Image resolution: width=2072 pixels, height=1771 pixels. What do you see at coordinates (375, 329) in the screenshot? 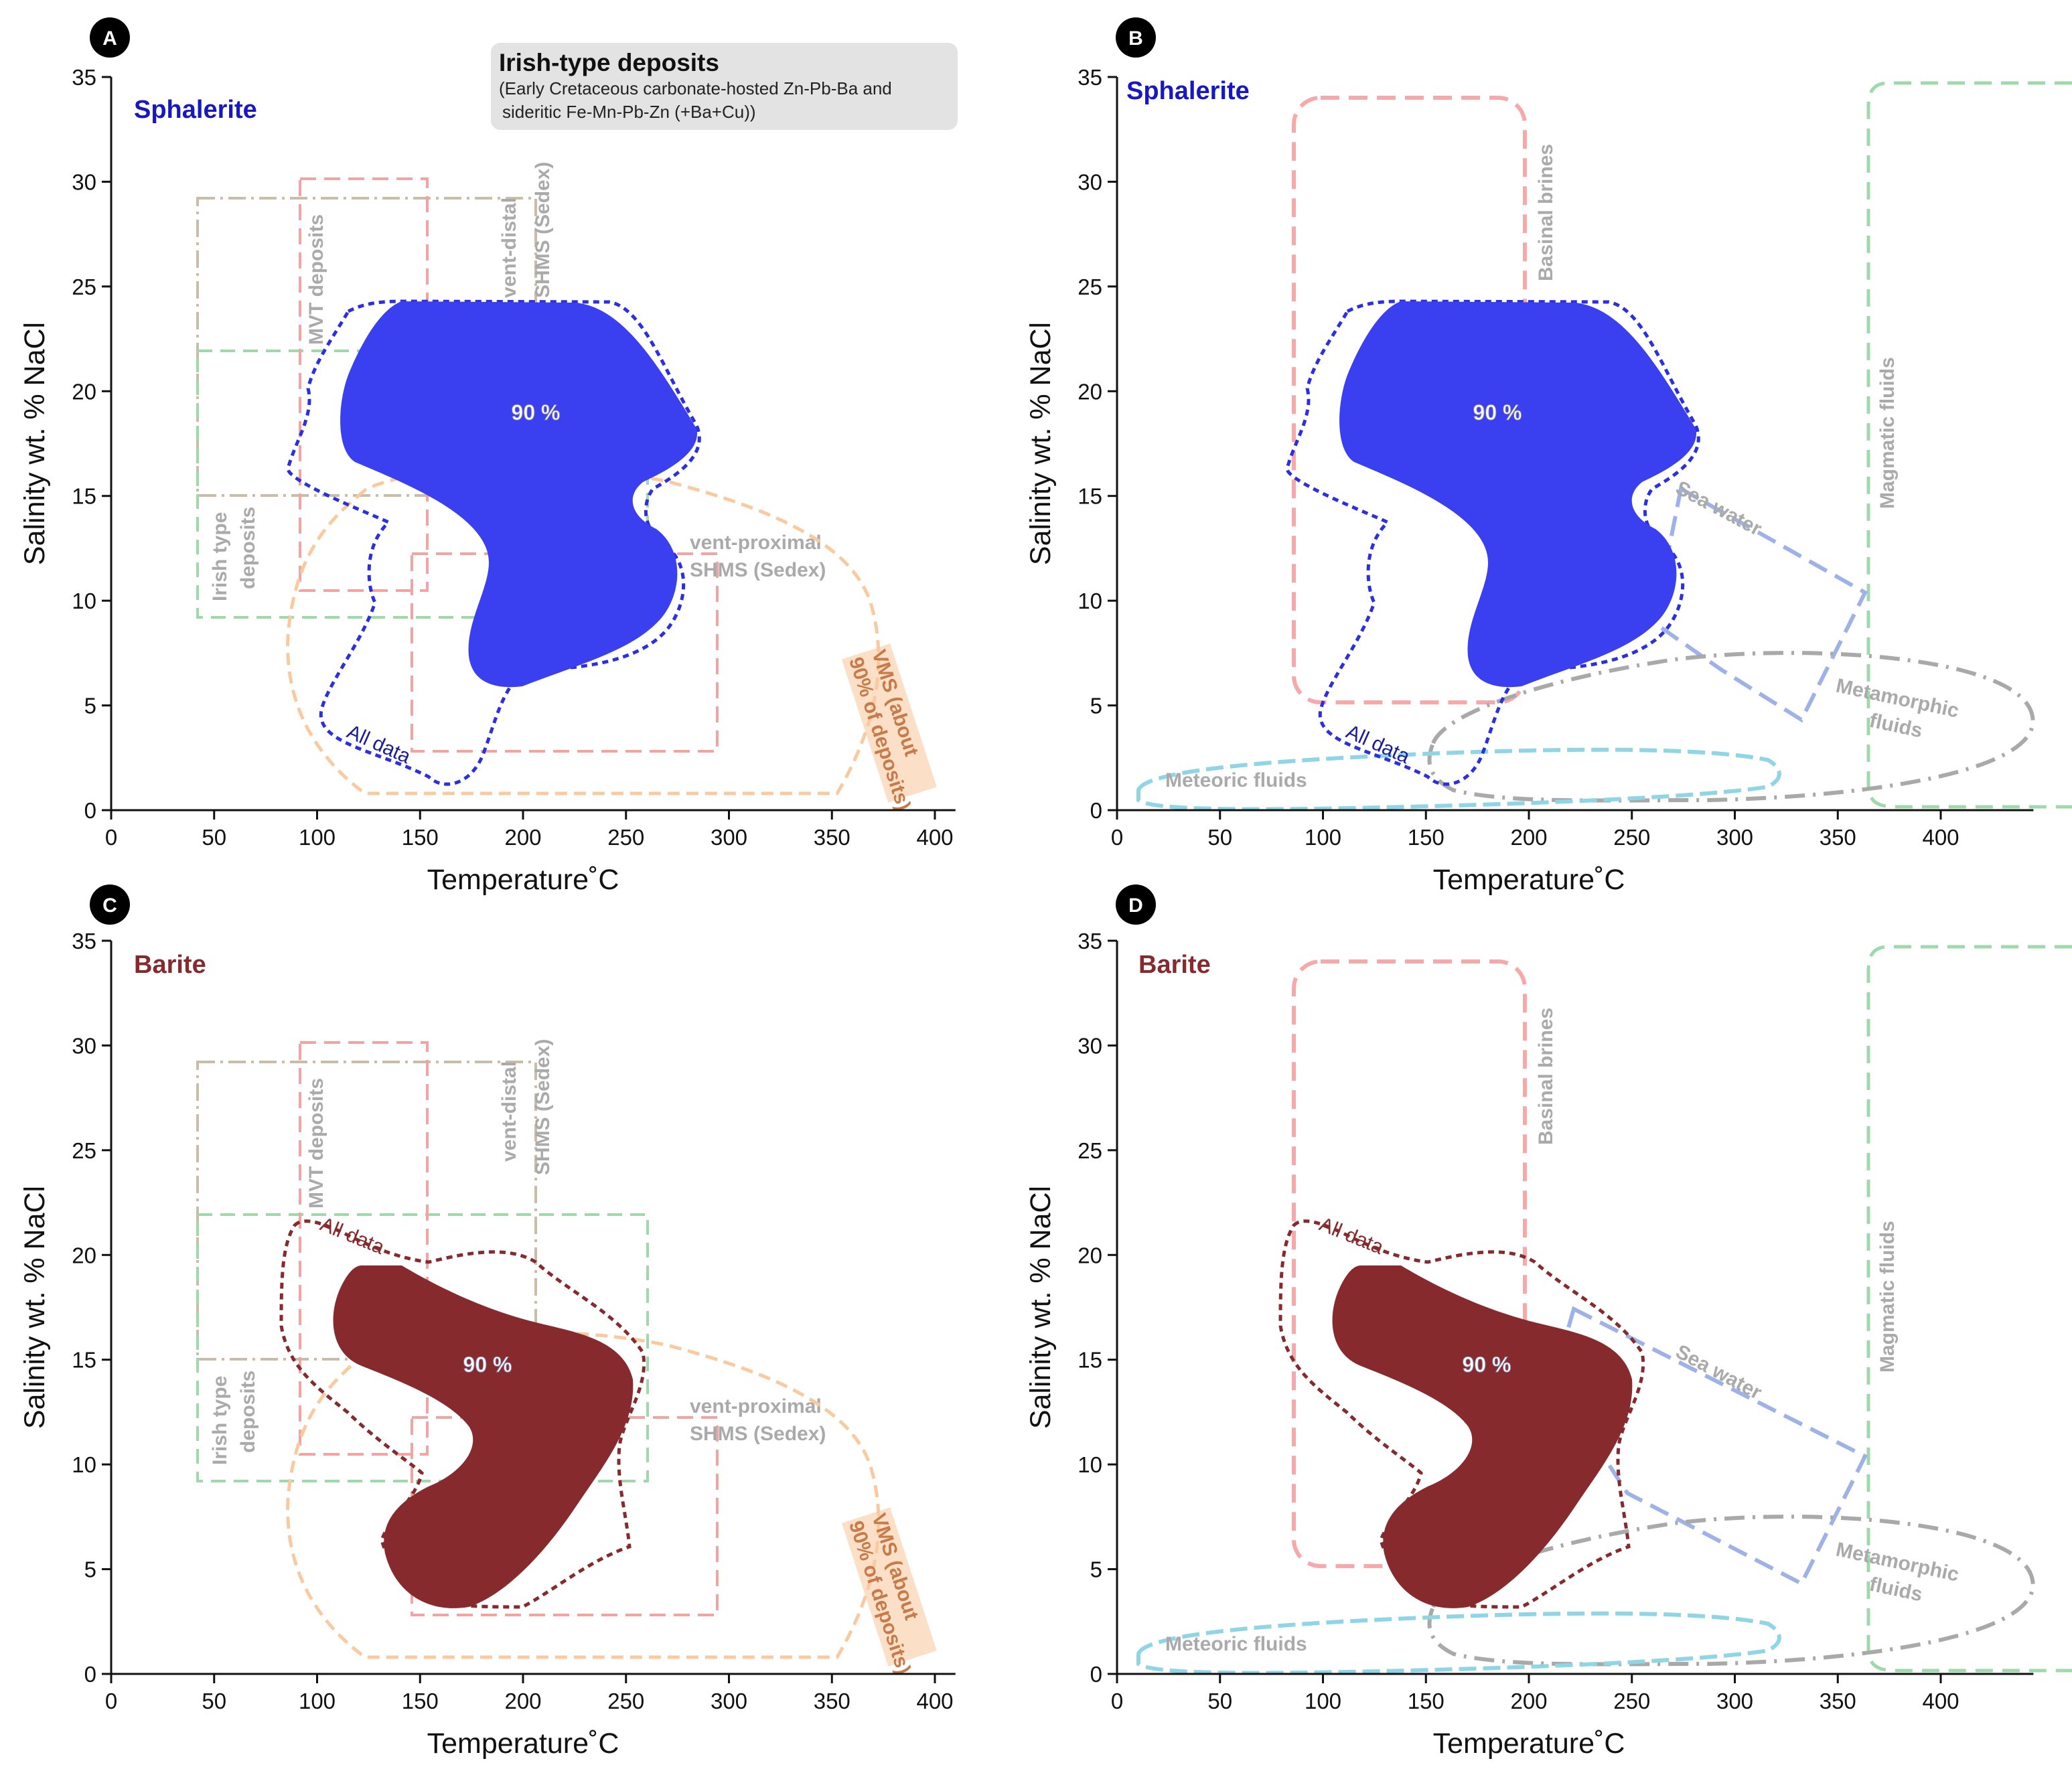
I see `region-sedex-distal: vent-distal SHMS (Sedex)` at bounding box center [375, 329].